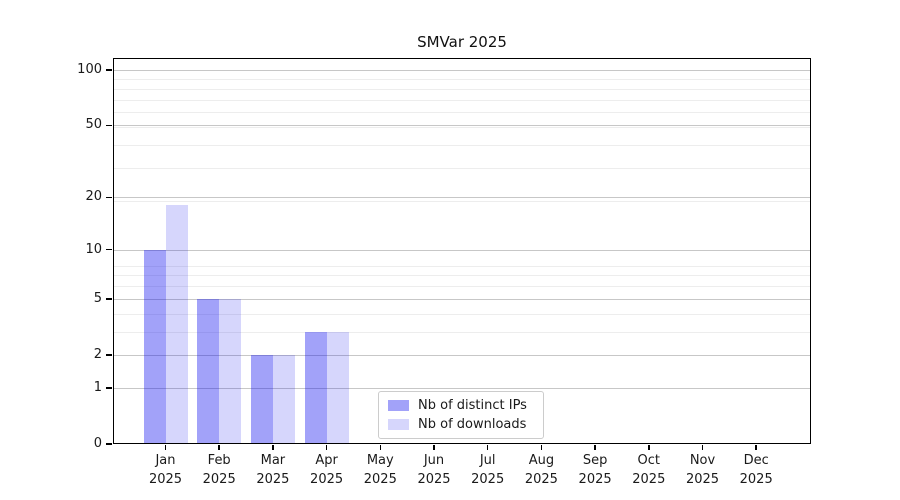 This screenshot has height=500, width=900. What do you see at coordinates (472, 405) in the screenshot?
I see `legend-label-distinct-ips: Nb of distinct IPs` at bounding box center [472, 405].